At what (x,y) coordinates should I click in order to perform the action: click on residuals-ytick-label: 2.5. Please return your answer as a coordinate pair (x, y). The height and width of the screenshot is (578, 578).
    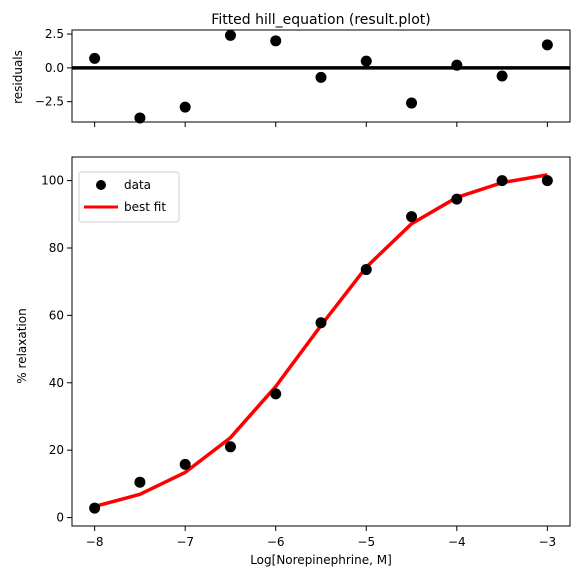
    Looking at the image, I should click on (54, 34).